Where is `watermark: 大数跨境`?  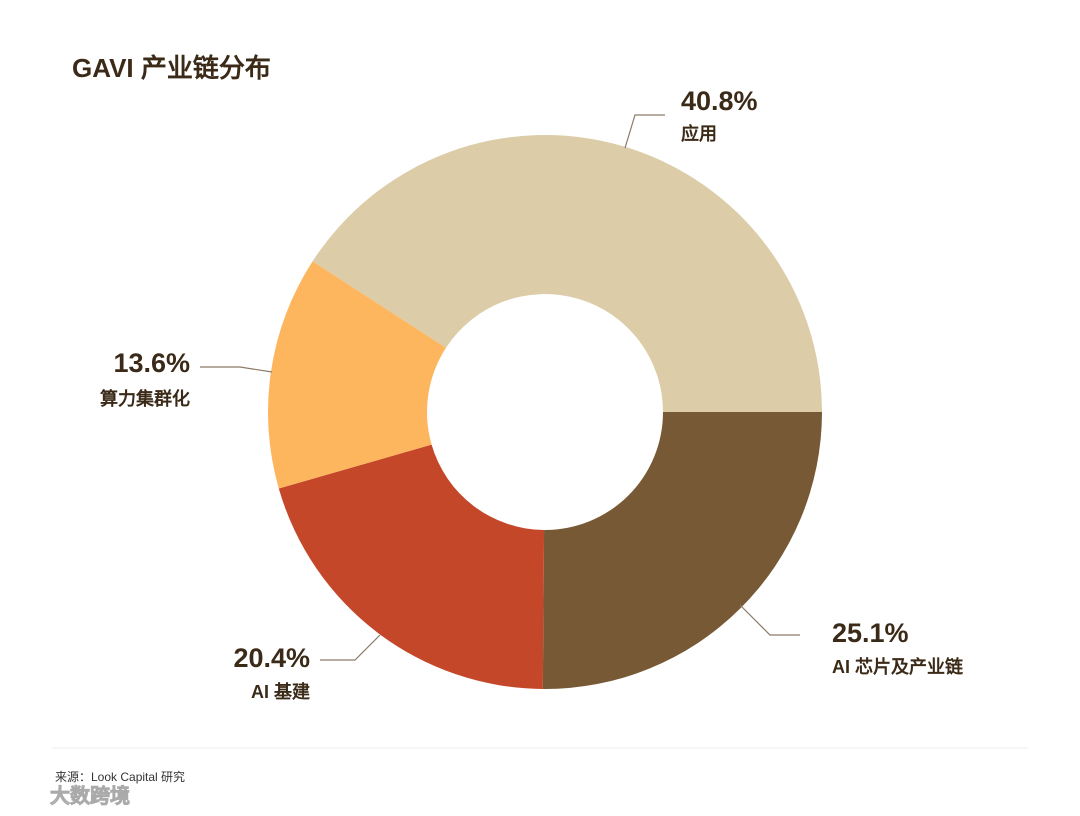 watermark: 大数跨境 is located at coordinates (90, 795).